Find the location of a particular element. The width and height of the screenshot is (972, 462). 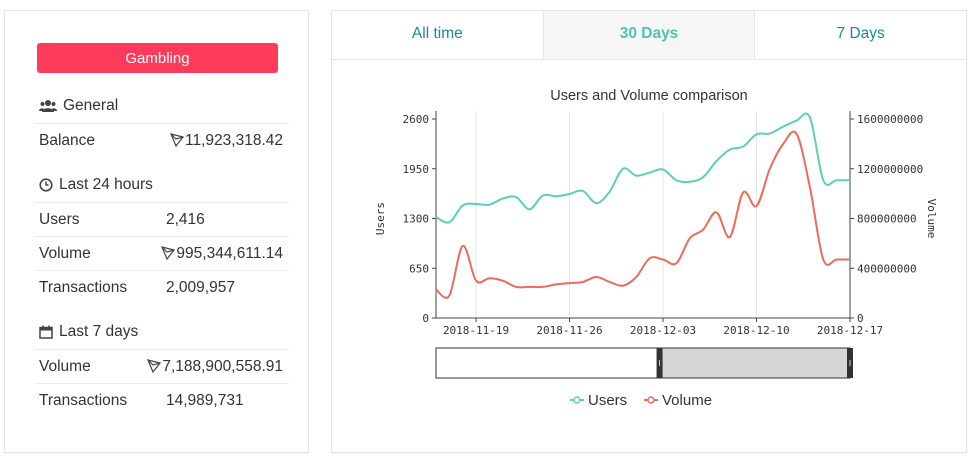

users-row: Users 2,416 is located at coordinates (162, 219).